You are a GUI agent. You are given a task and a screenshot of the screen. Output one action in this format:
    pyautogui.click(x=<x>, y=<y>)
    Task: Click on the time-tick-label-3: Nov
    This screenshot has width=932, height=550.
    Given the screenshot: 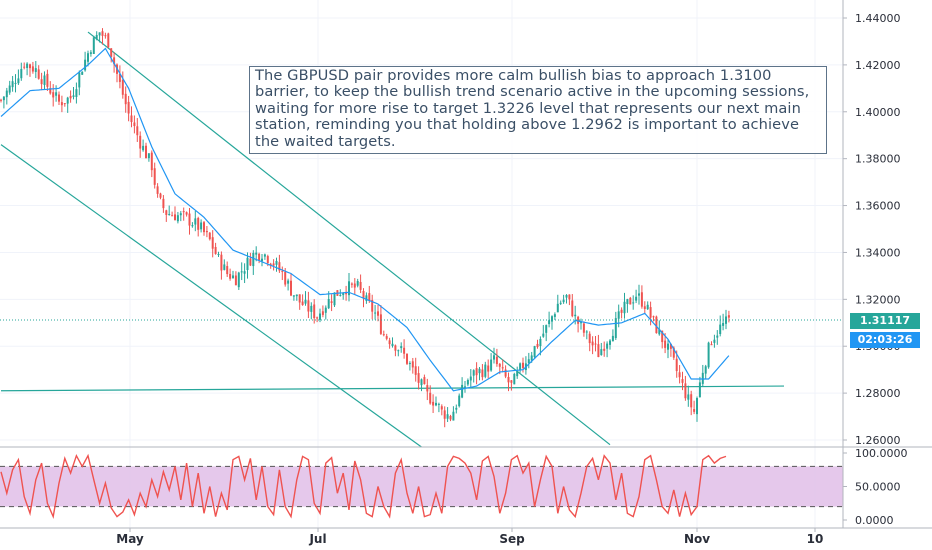 What is the action you would take?
    pyautogui.click(x=697, y=539)
    